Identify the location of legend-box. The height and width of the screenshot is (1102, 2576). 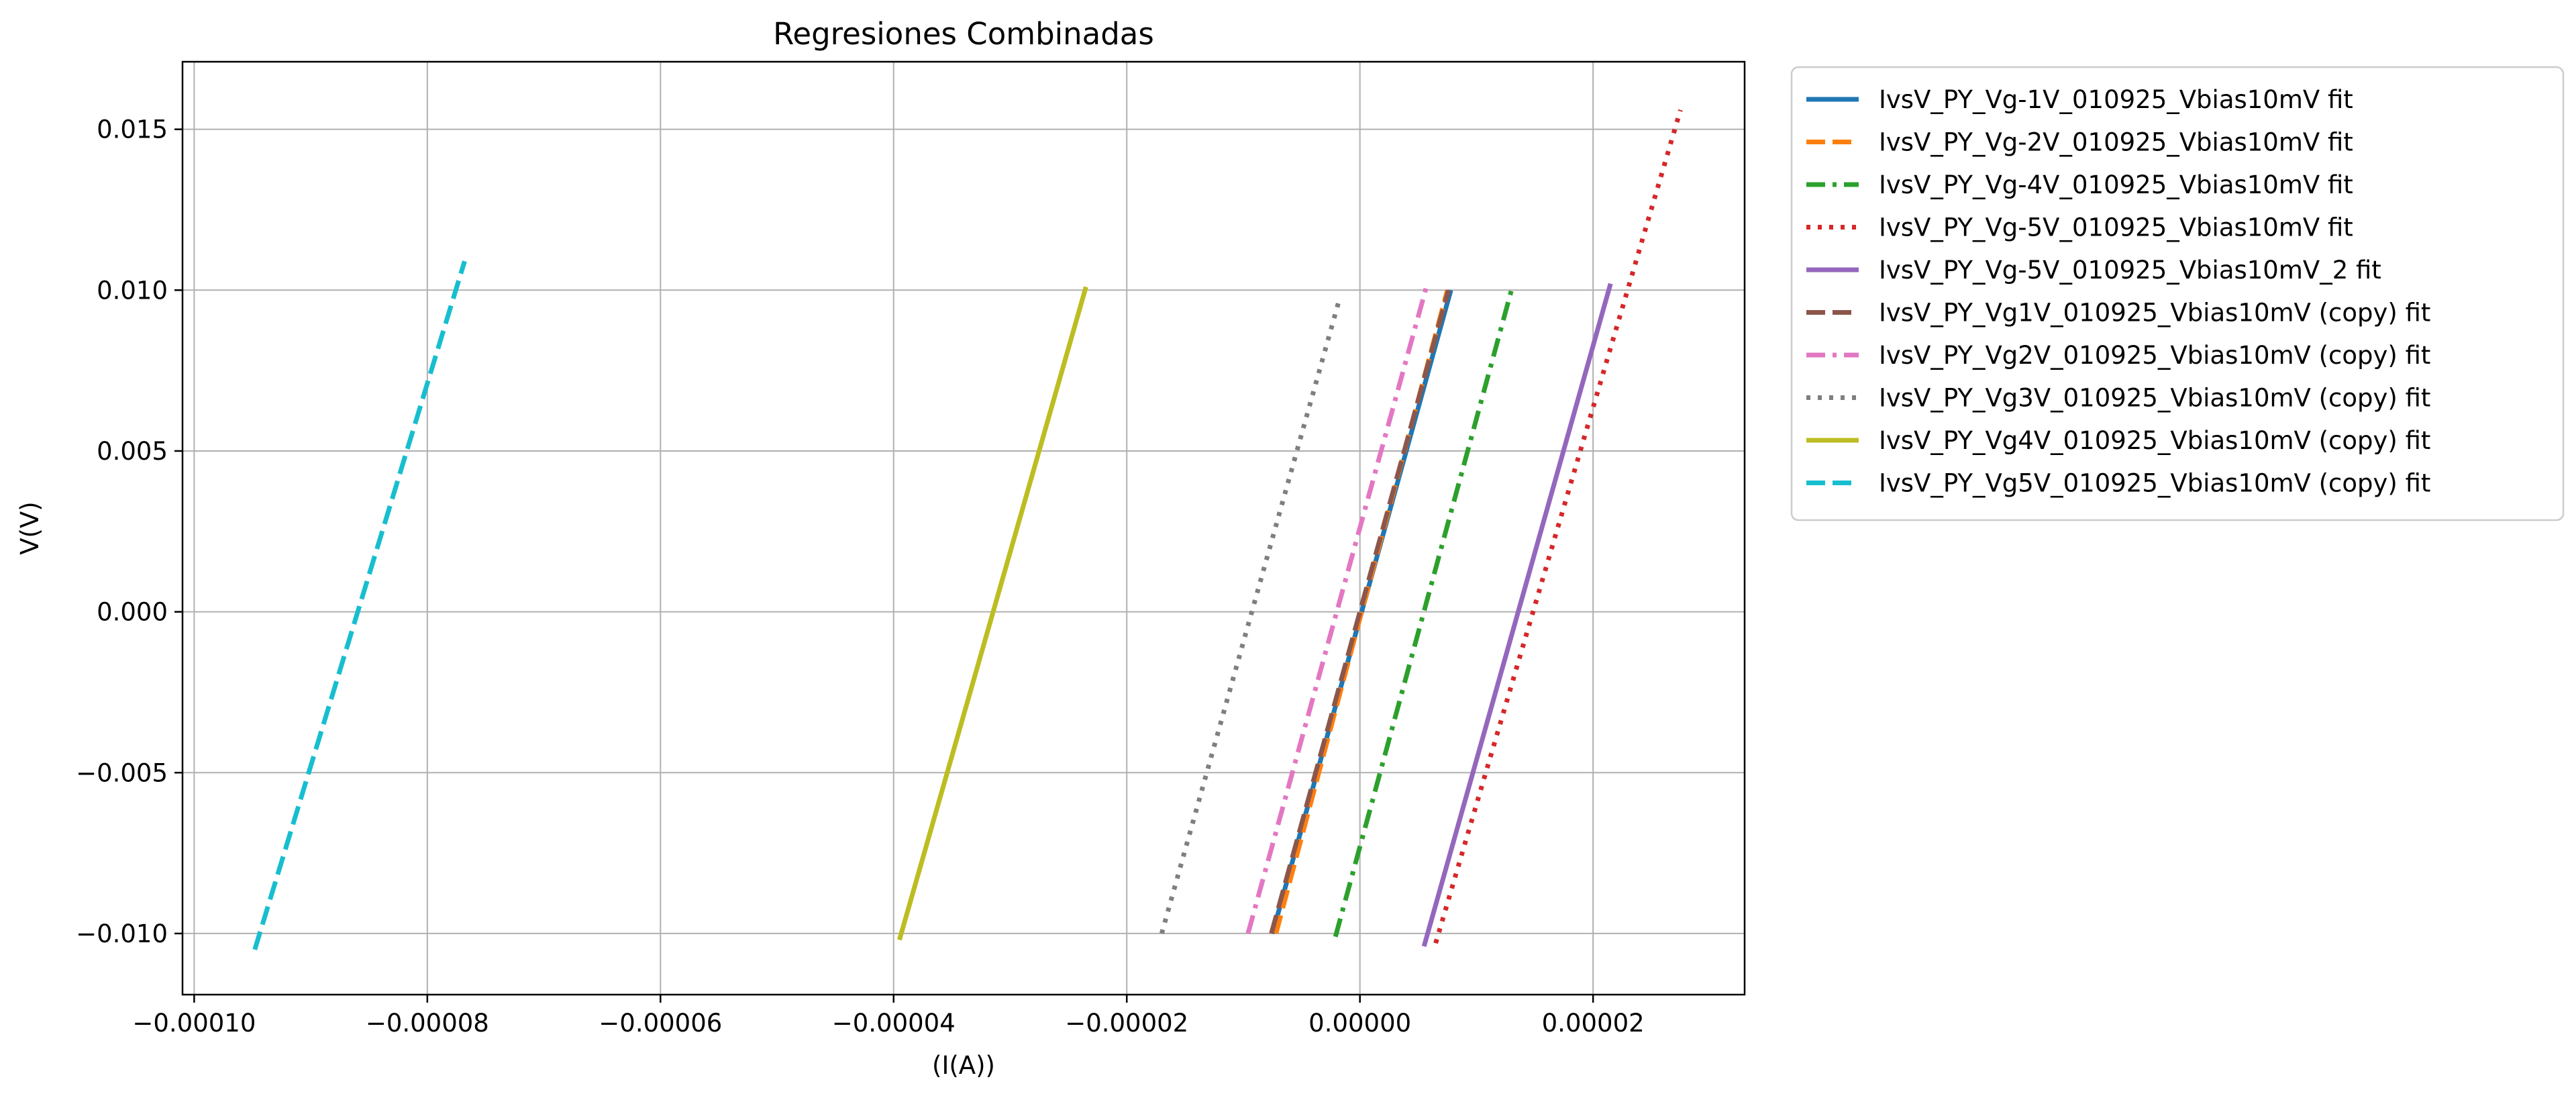
(2177, 293).